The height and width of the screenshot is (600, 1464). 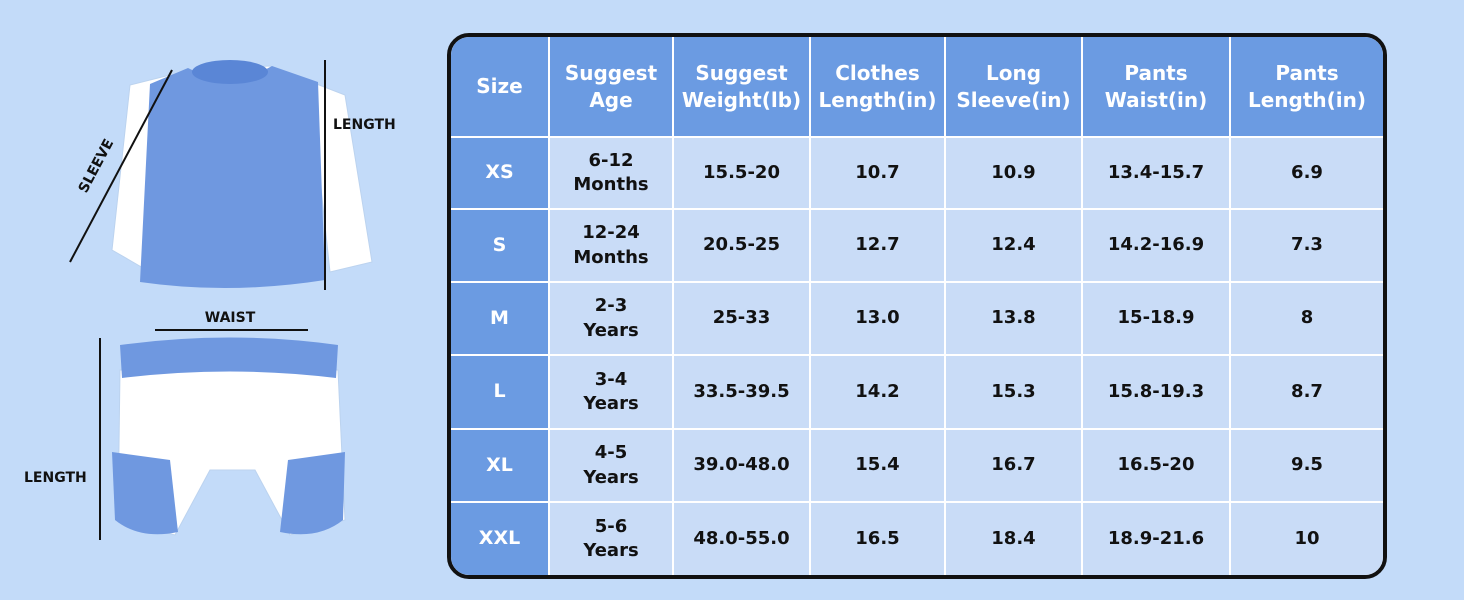 I want to click on table-cell: 2-3 Years, so click(x=612, y=319).